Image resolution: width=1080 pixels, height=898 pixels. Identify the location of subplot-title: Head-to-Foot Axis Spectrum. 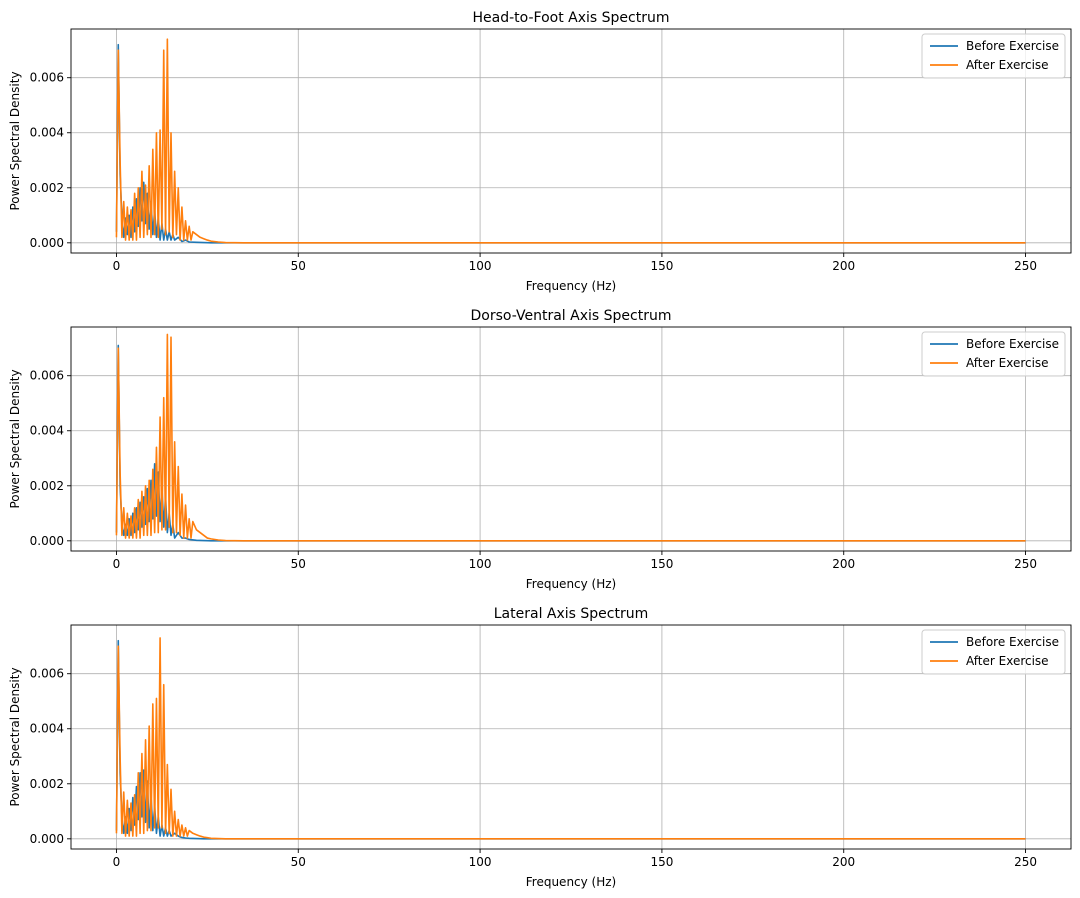
(571, 18).